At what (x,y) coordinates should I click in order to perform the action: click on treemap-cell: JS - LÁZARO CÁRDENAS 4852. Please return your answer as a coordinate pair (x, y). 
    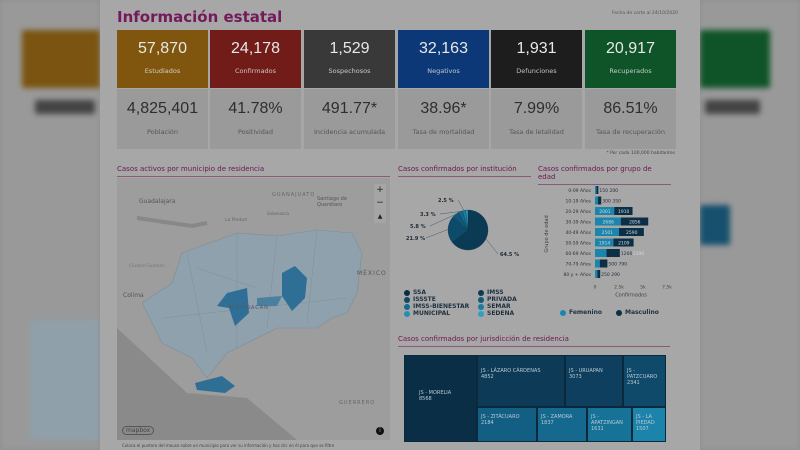
    Looking at the image, I should click on (521, 381).